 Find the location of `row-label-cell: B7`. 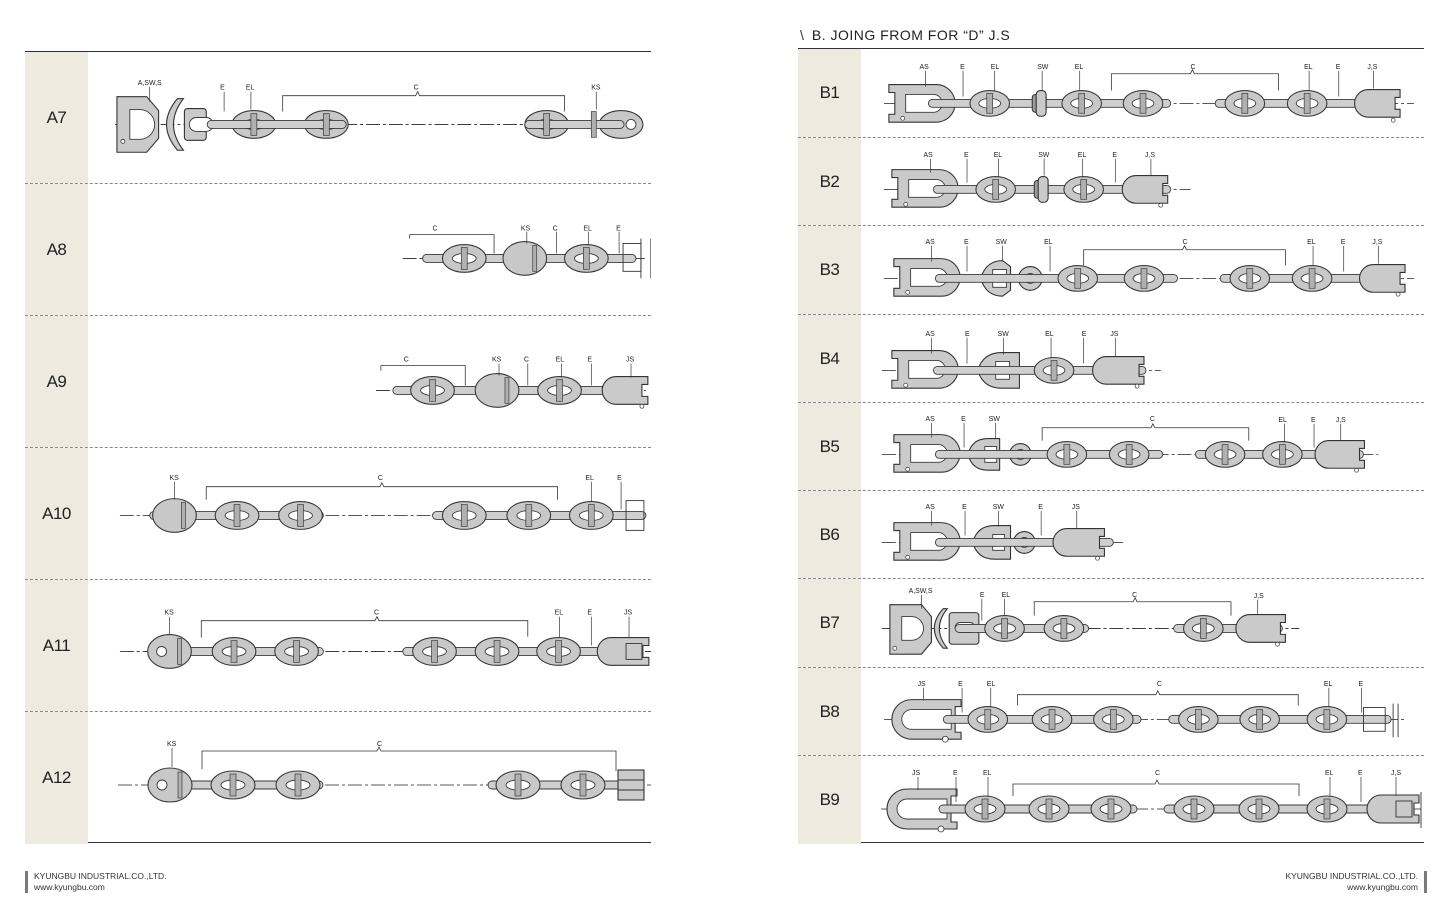

row-label-cell: B7 is located at coordinates (829, 623).